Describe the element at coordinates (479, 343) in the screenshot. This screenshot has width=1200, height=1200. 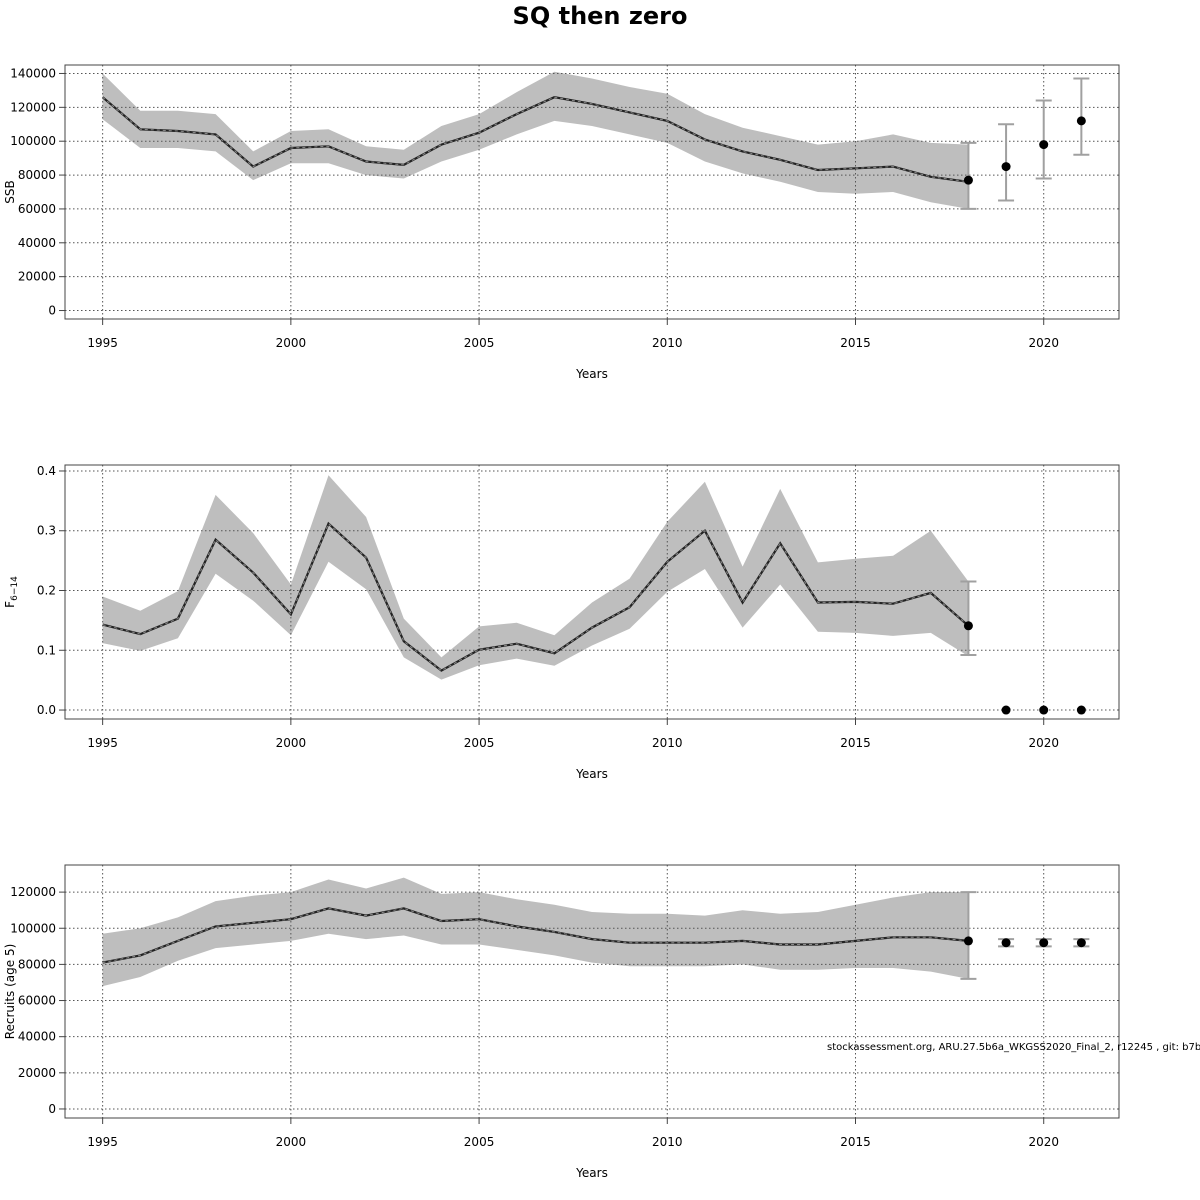
I see `ssb-xtick-label-2005: 2005` at that location.